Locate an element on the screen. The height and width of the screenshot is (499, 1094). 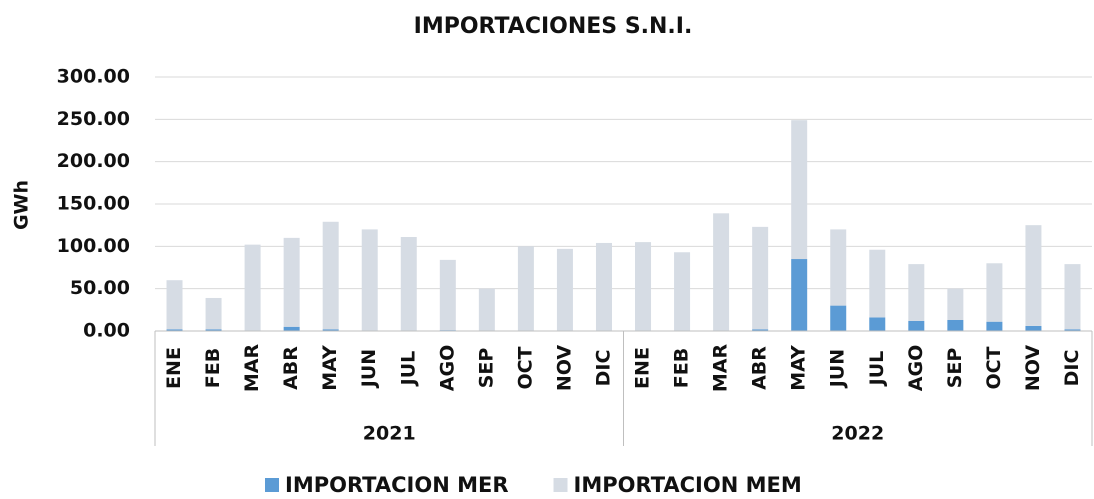
legend-label: IMPORTACION MER is located at coordinates (397, 484).